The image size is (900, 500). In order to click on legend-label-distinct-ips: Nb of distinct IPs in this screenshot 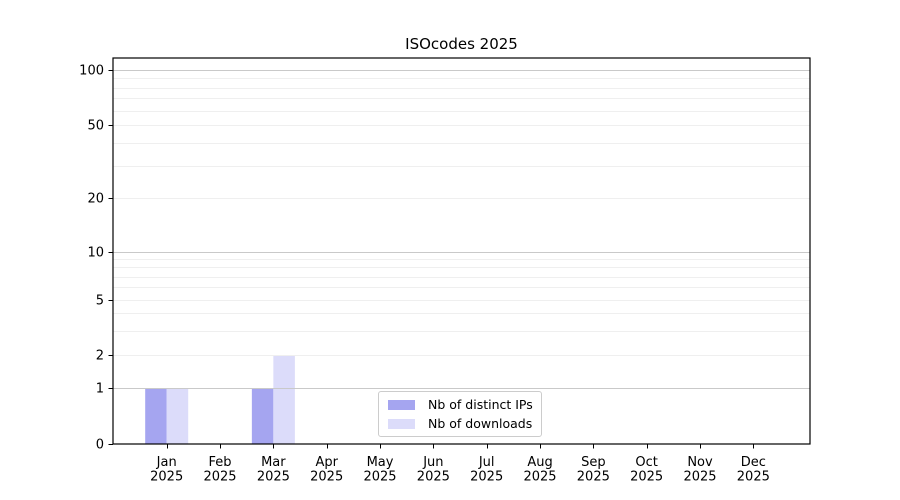, I will do `click(480, 404)`.